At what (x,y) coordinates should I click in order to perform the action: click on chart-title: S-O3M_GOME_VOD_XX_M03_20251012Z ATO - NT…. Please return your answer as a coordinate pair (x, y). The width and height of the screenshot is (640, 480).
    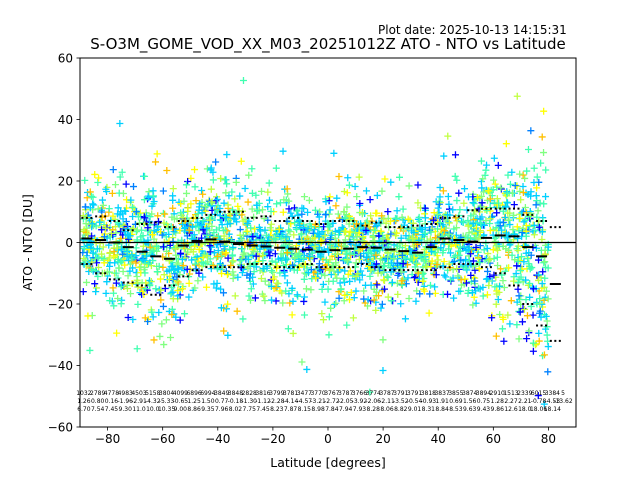
    Looking at the image, I should click on (328, 44).